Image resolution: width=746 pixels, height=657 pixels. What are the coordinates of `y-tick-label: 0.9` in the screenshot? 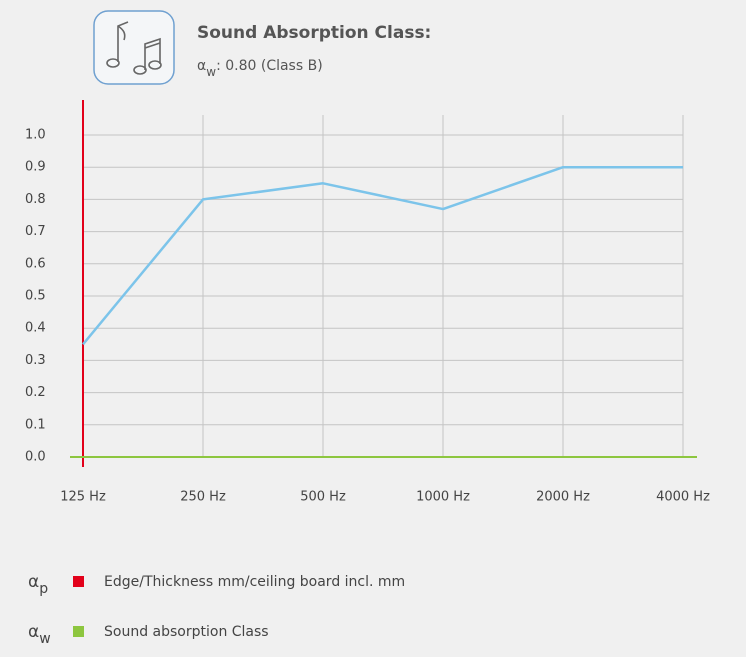 It's located at (35, 167).